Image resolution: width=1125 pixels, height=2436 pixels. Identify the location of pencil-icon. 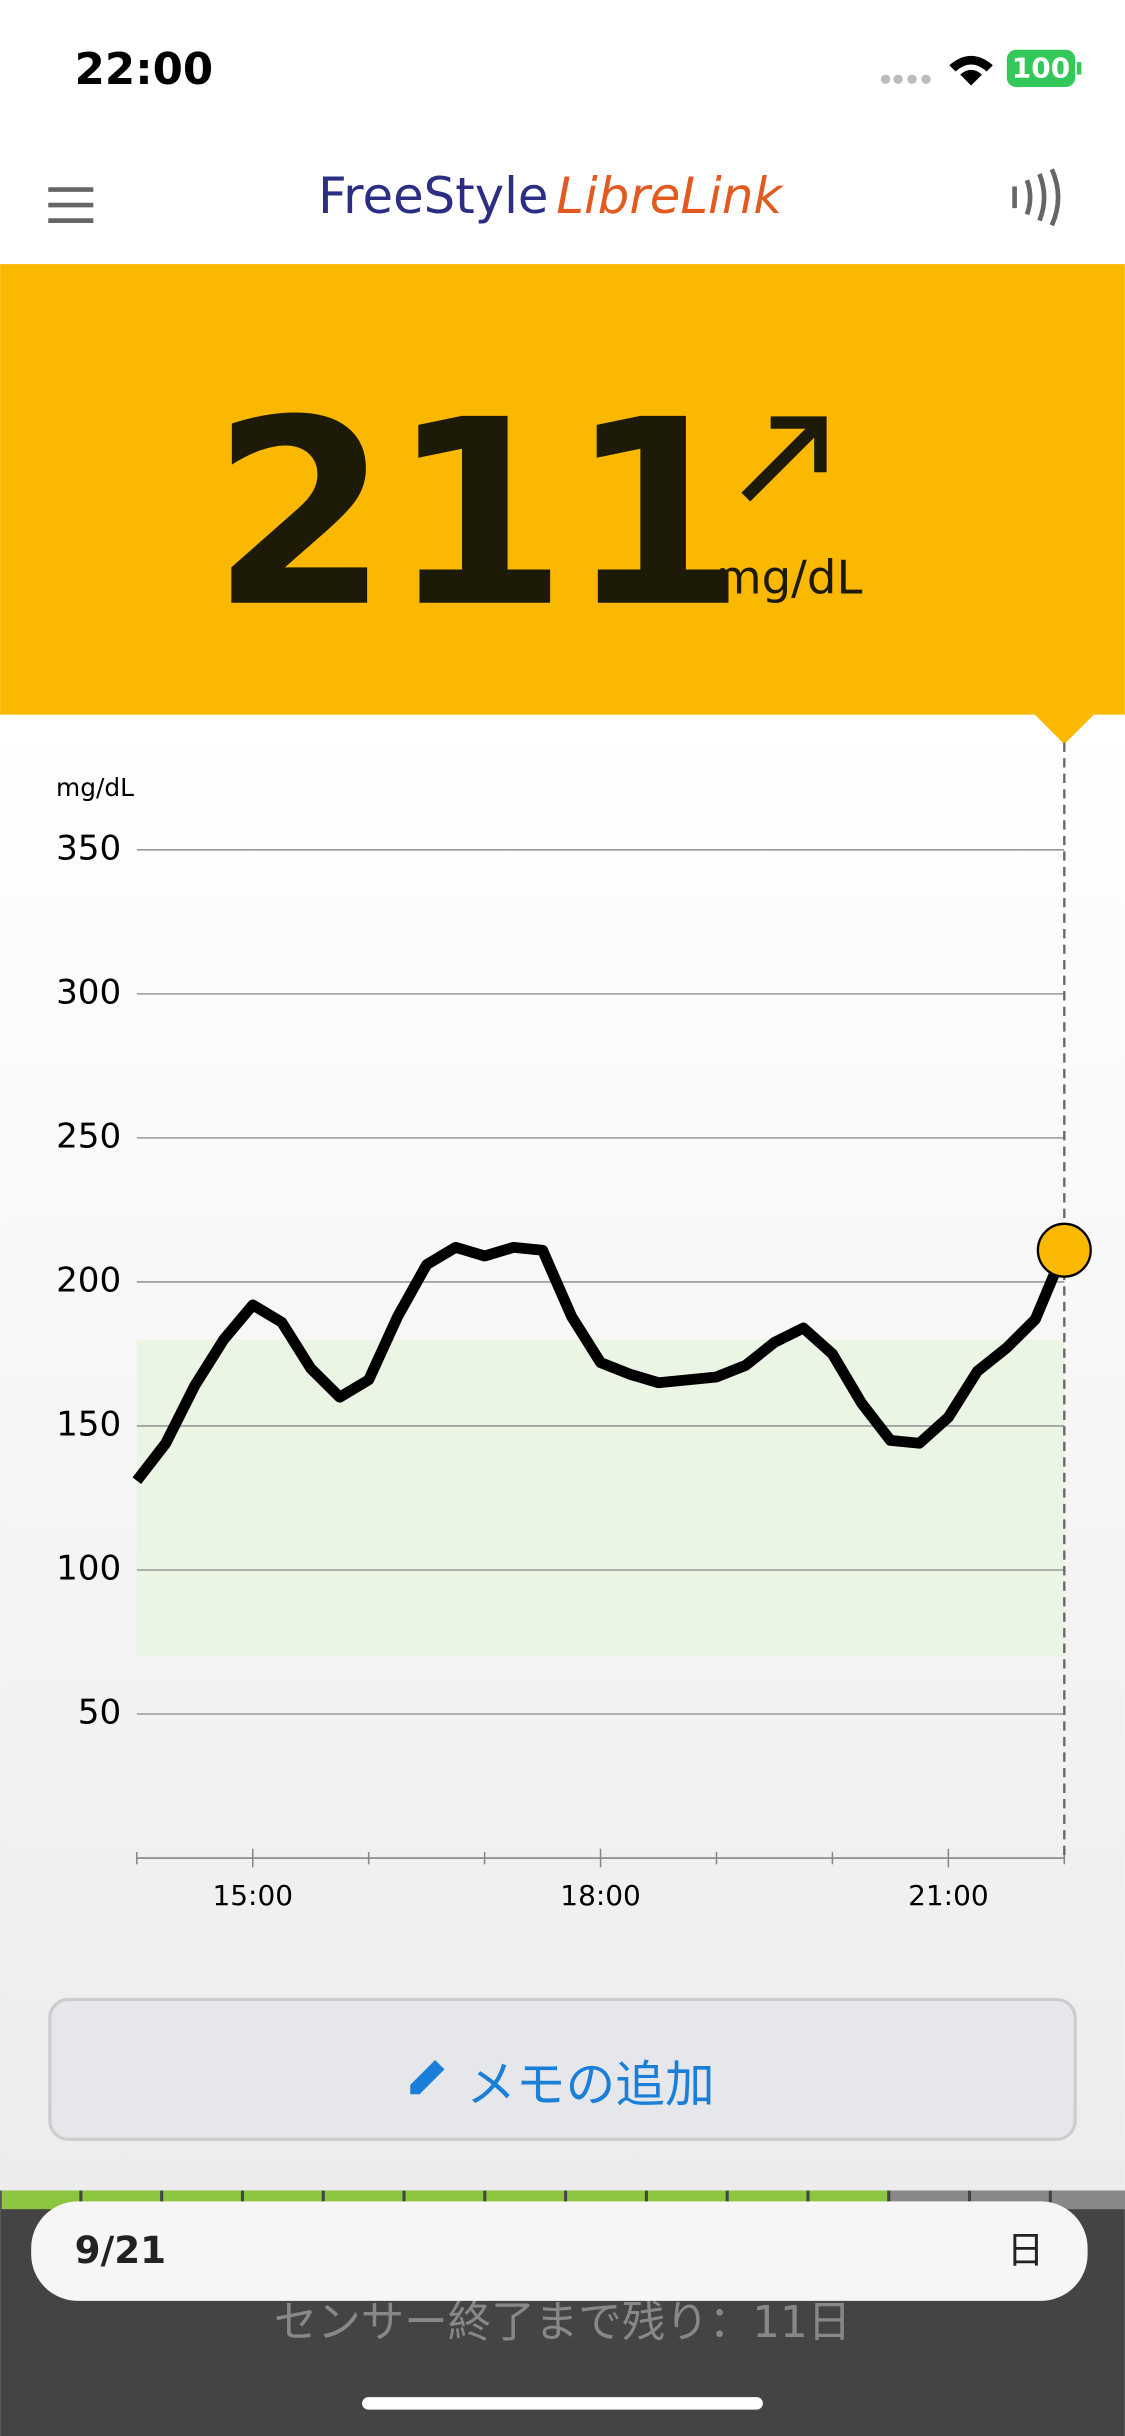
(427, 2077).